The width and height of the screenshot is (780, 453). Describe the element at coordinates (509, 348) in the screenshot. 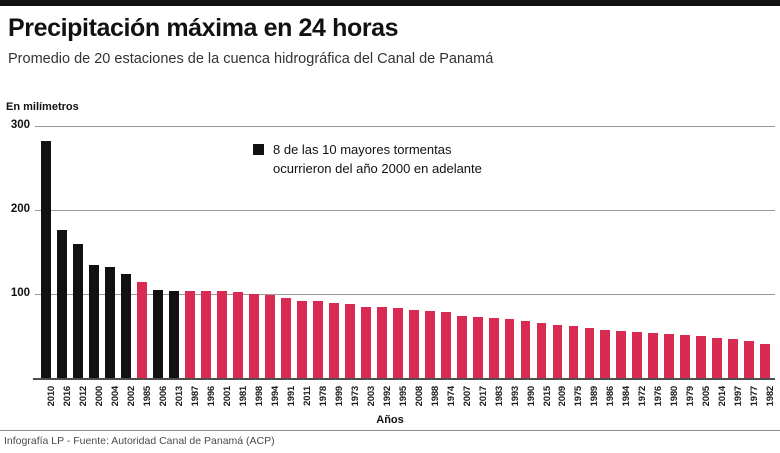

I see `bar-1993` at that location.